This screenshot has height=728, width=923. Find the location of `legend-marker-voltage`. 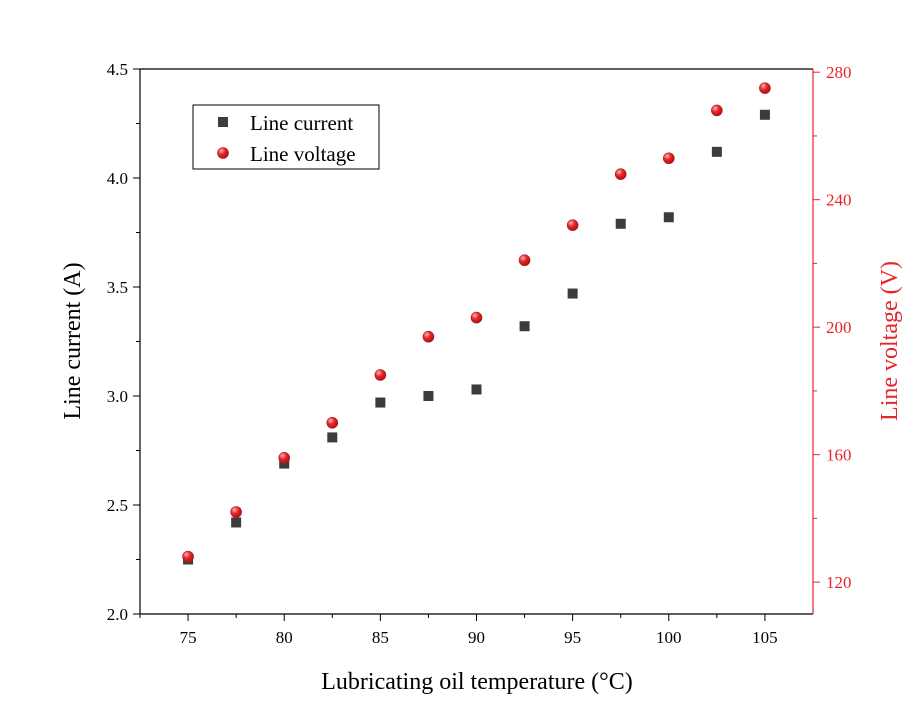

legend-marker-voltage is located at coordinates (223, 153).